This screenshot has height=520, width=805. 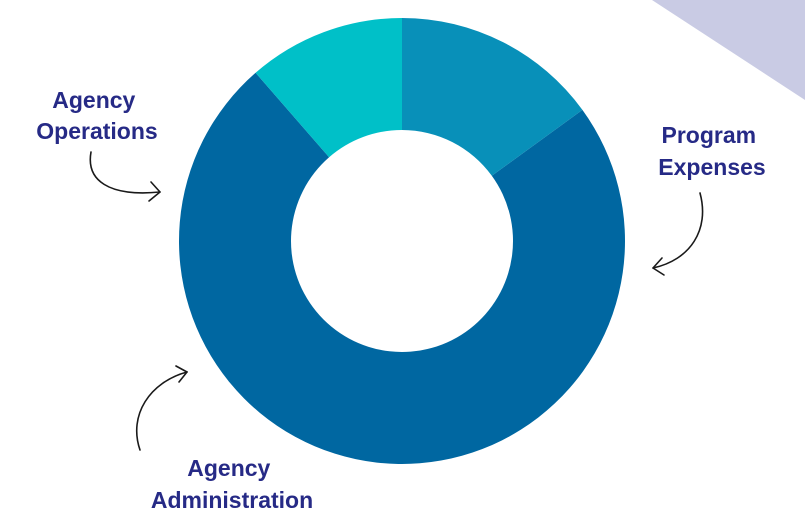 What do you see at coordinates (93, 100) in the screenshot?
I see `label-agency-operations-line1: Agency` at bounding box center [93, 100].